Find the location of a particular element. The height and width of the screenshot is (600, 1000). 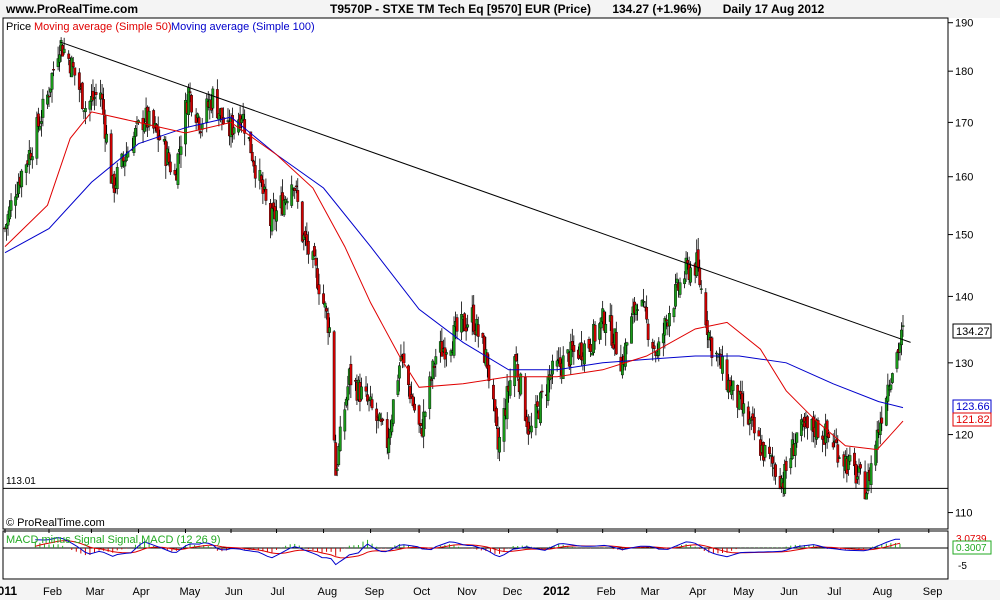

legend-price: Price is located at coordinates (18, 27).